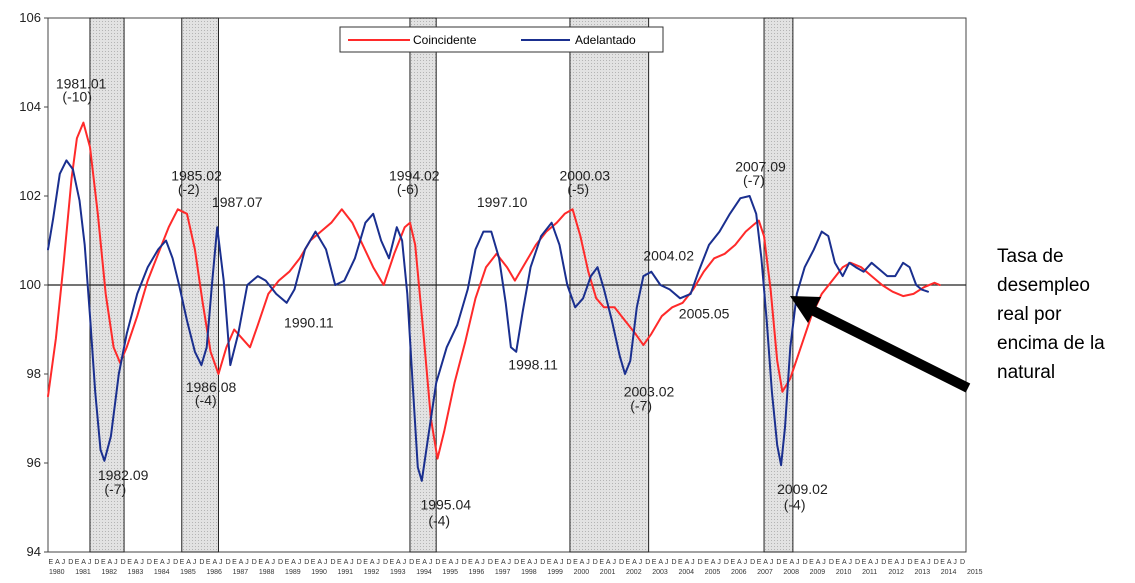 This screenshot has height=583, width=1135. What do you see at coordinates (503, 572) in the screenshot?
I see `x-year-label: 1997` at bounding box center [503, 572].